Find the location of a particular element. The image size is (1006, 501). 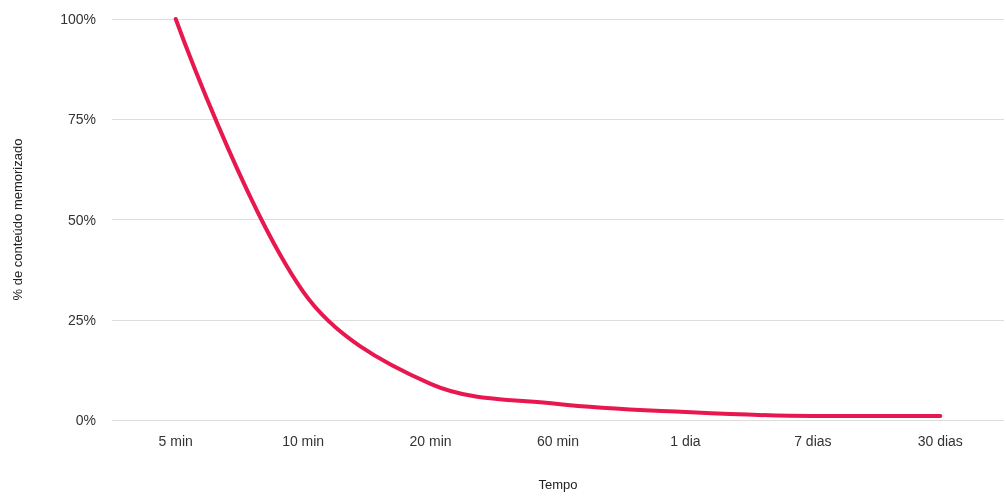

x-tick-label: 30 dias is located at coordinates (940, 441).